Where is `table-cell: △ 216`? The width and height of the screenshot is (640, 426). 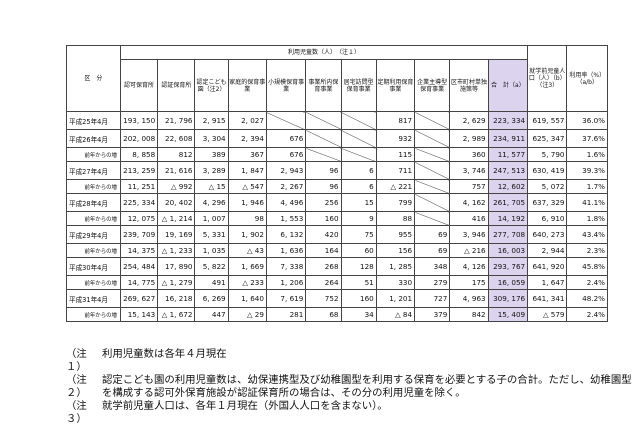
table-cell: △ 216 is located at coordinates (469, 250).